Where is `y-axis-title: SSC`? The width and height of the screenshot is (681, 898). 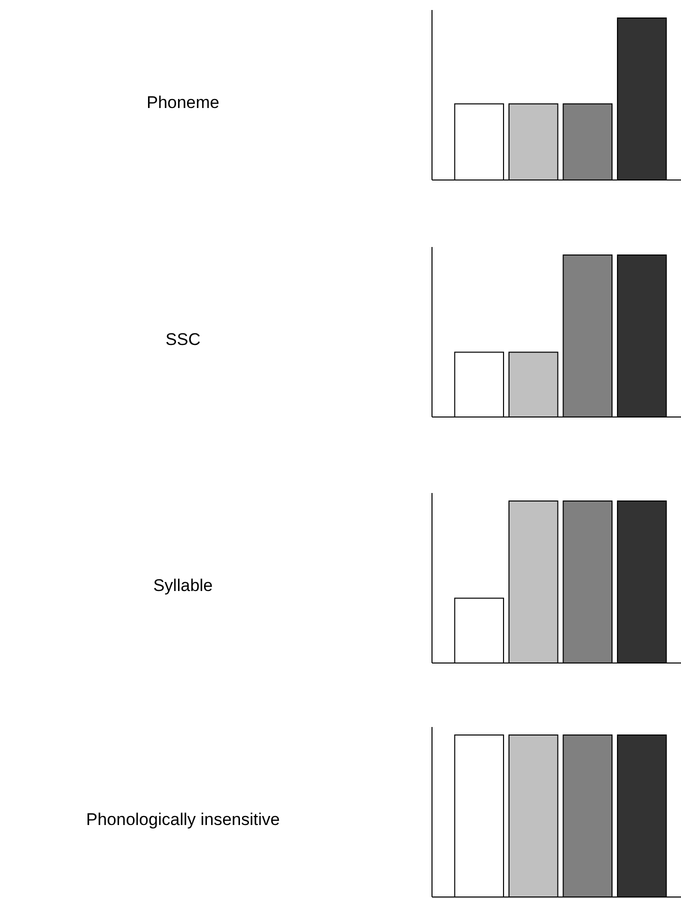
y-axis-title: SSC is located at coordinates (183, 339).